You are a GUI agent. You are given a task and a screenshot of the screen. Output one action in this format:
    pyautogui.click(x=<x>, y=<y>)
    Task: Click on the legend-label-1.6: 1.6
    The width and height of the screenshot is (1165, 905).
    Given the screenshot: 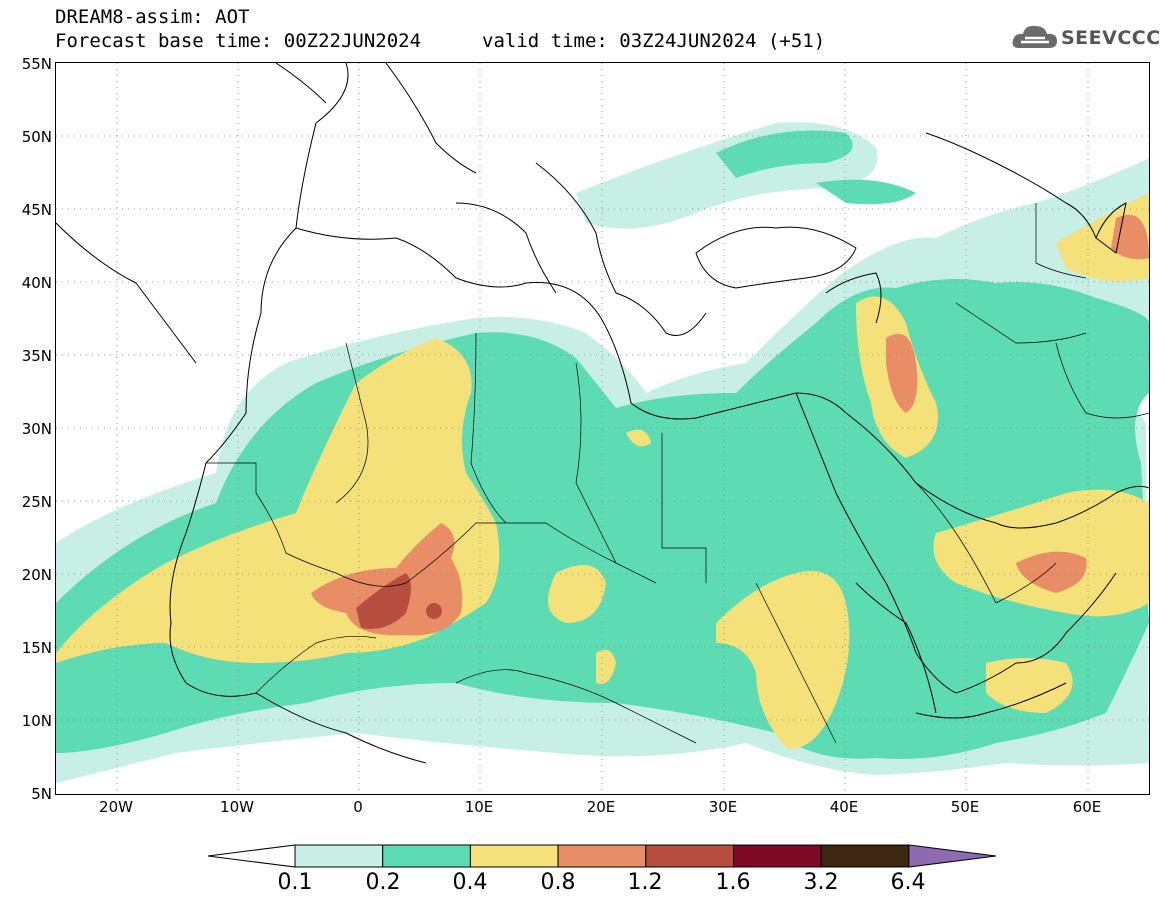 What is the action you would take?
    pyautogui.click(x=733, y=882)
    